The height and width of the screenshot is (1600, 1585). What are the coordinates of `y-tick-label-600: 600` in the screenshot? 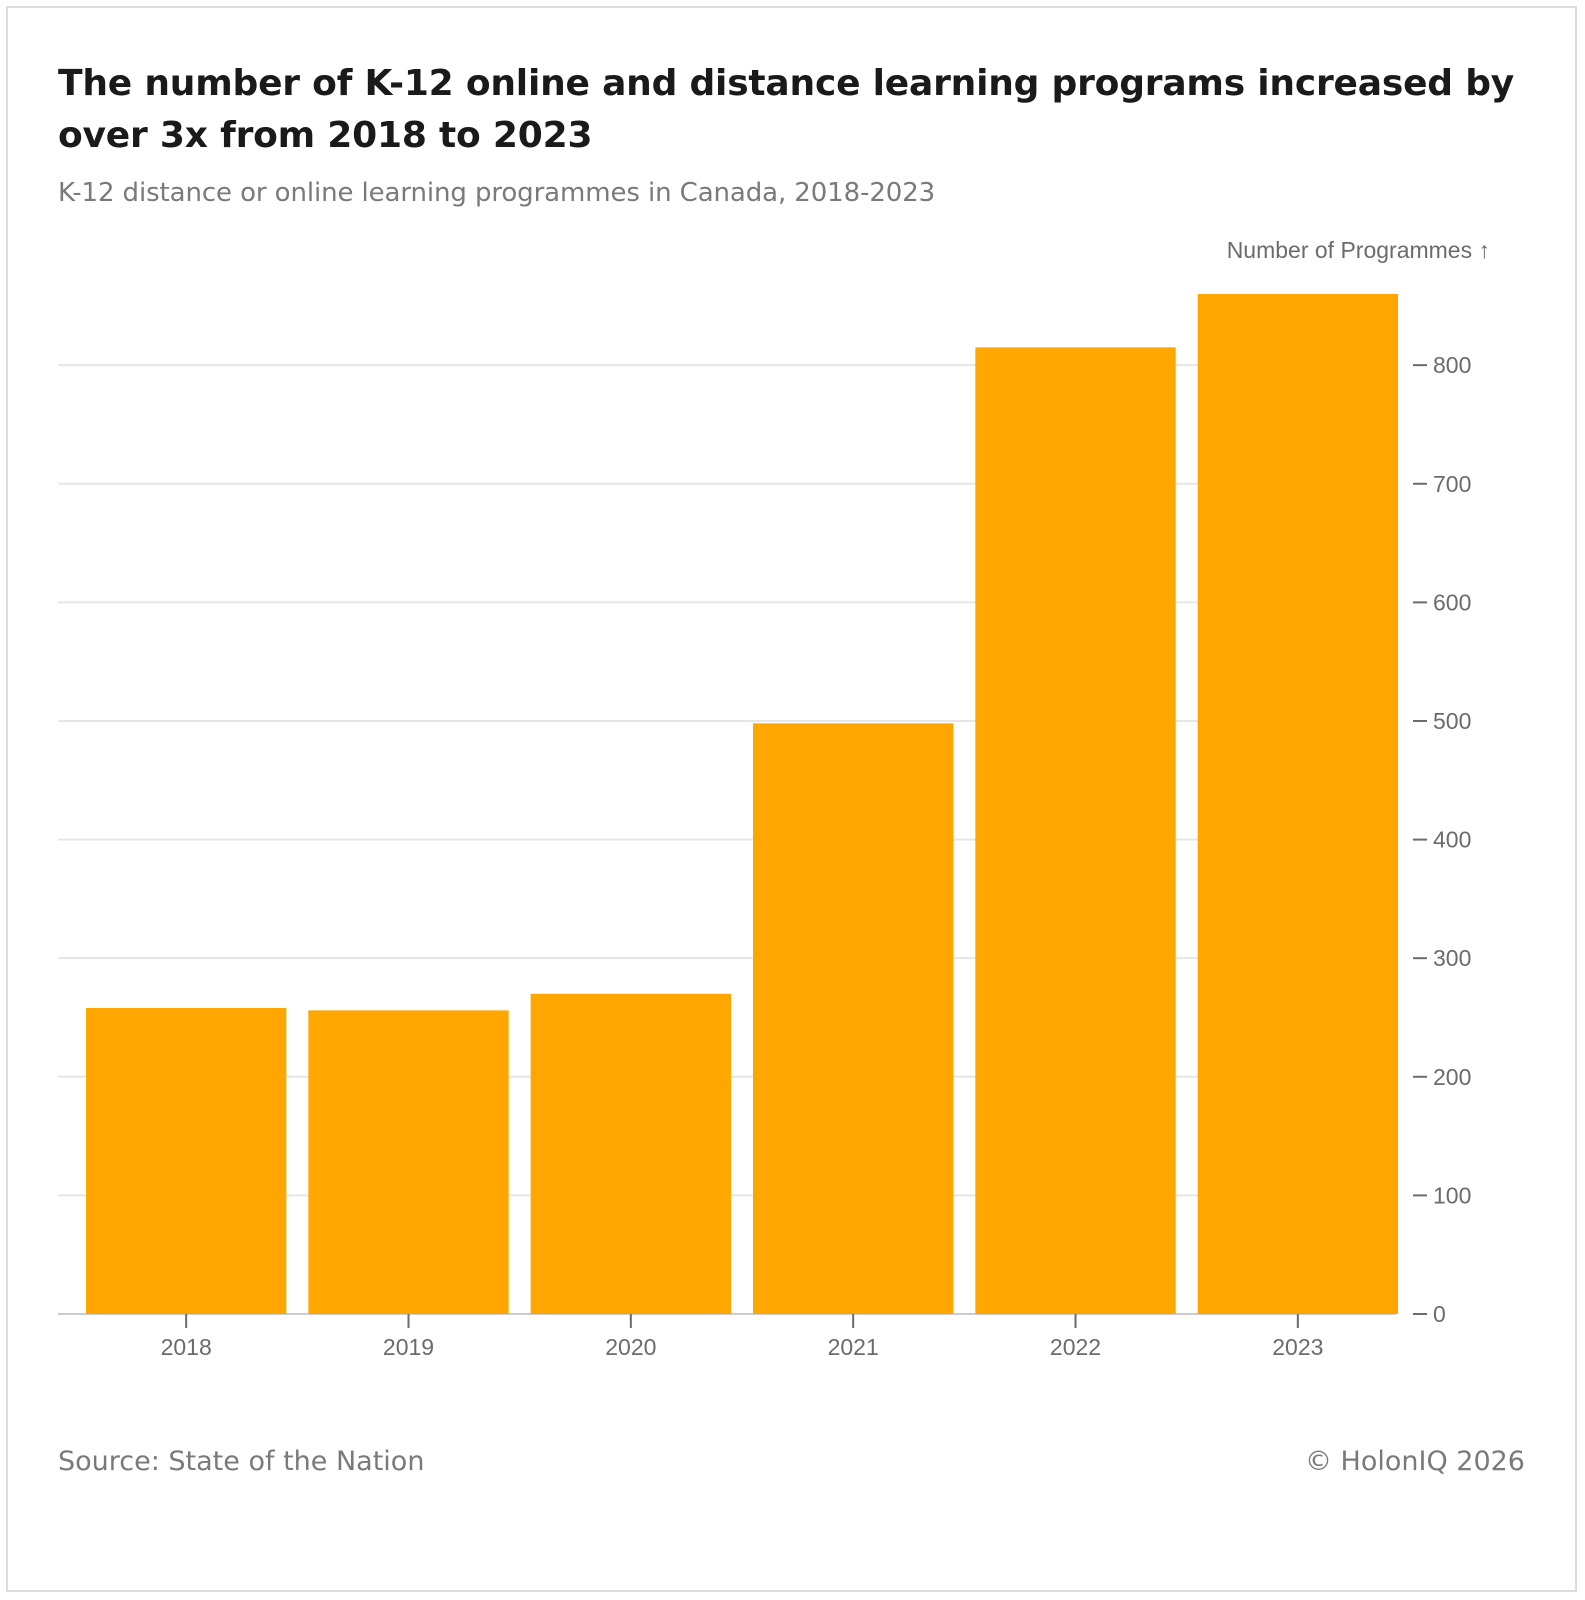 It's located at (1452, 602).